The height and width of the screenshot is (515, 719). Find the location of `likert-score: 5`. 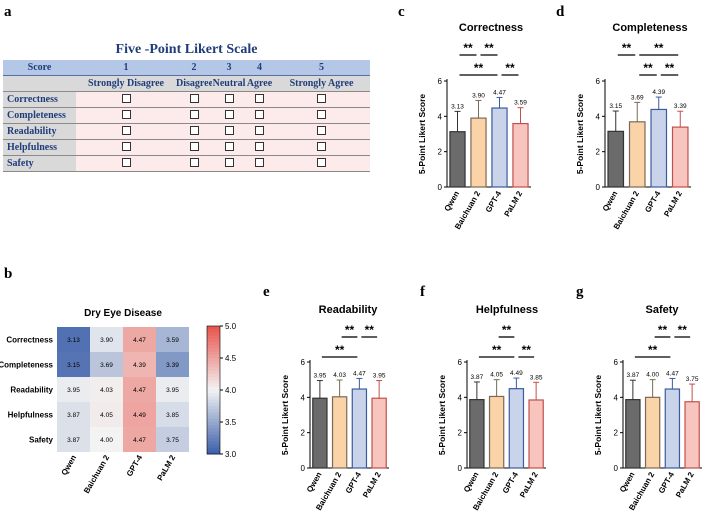

likert-score: 5 is located at coordinates (321, 68).